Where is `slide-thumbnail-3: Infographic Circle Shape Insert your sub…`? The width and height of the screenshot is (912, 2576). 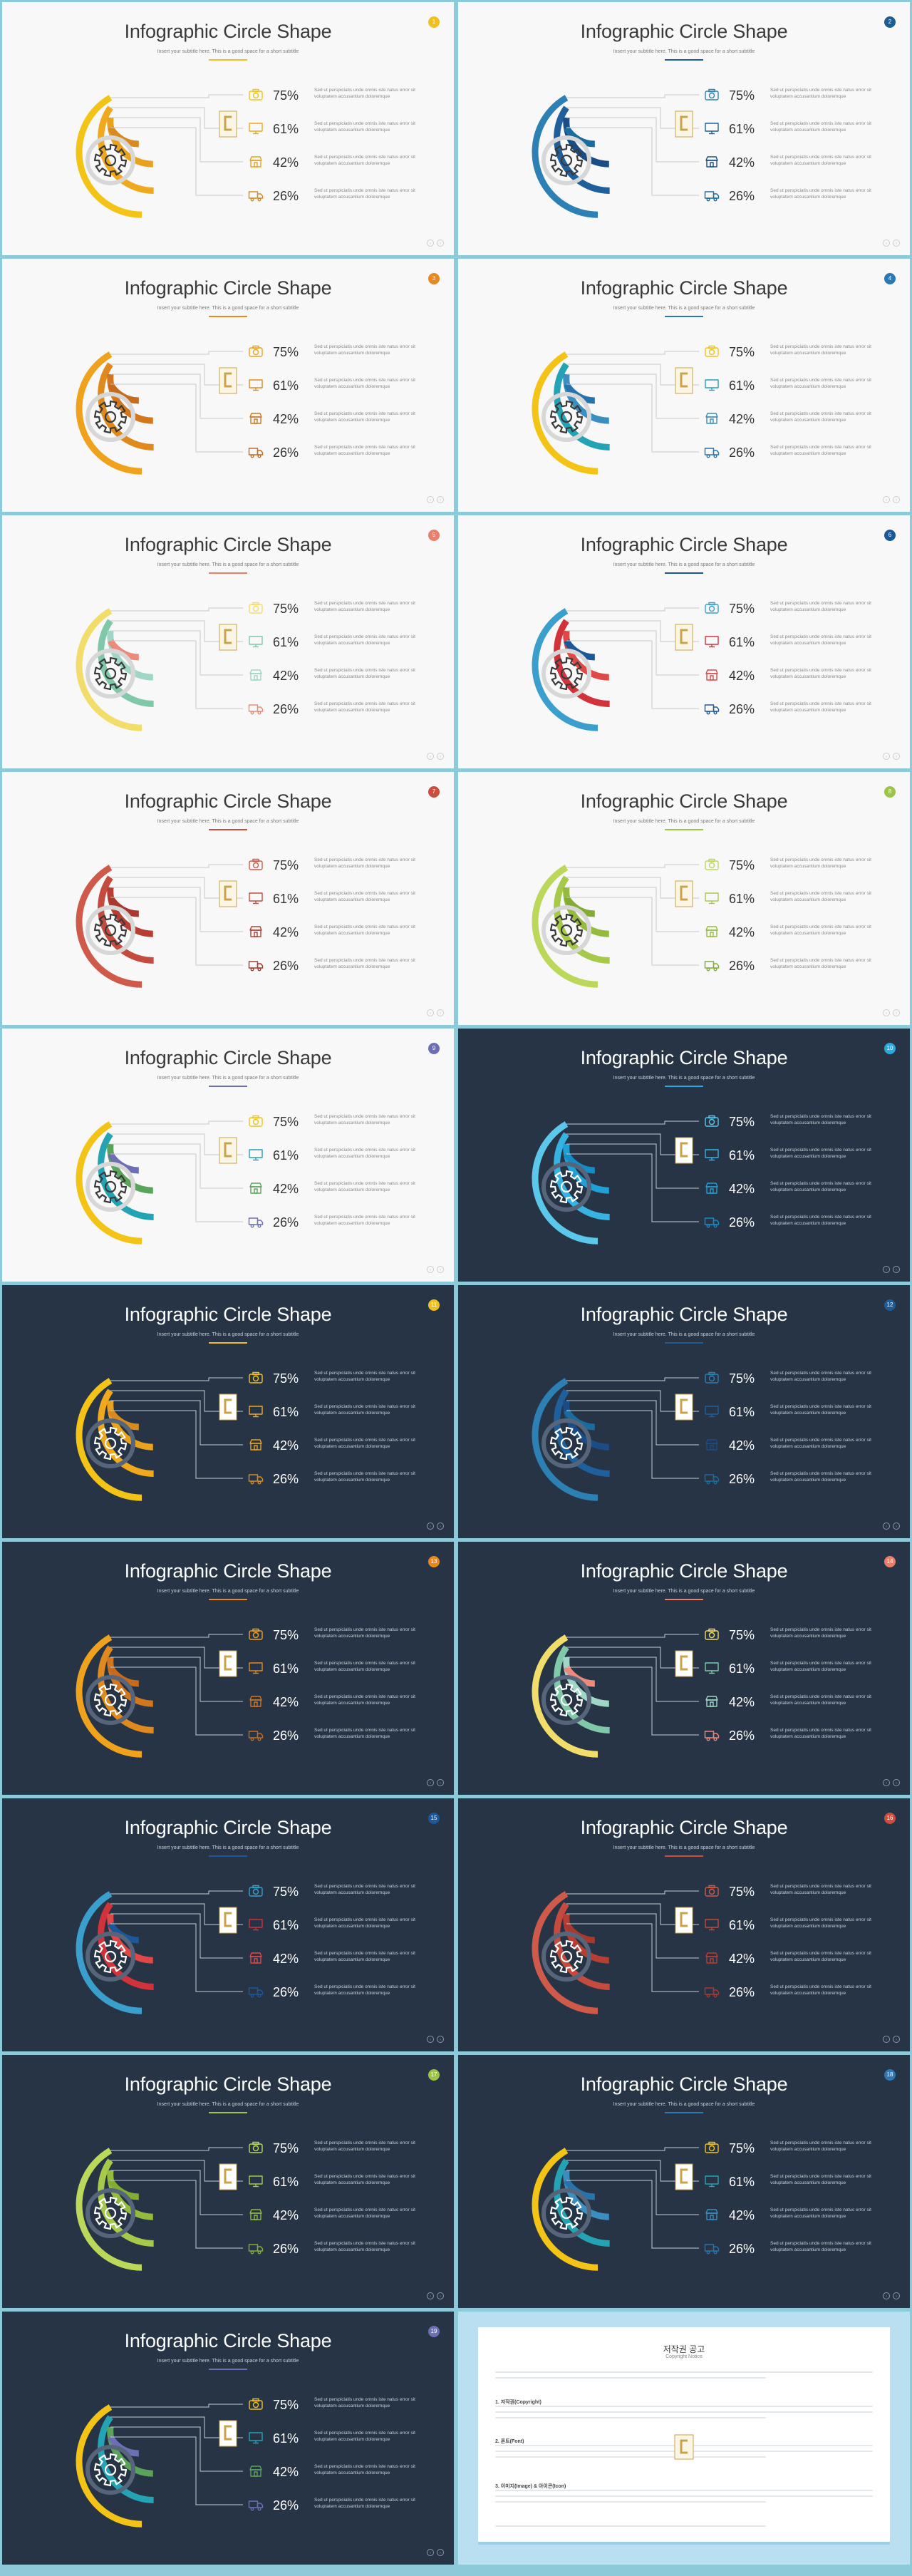 slide-thumbnail-3: Infographic Circle Shape Insert your sub… is located at coordinates (228, 385).